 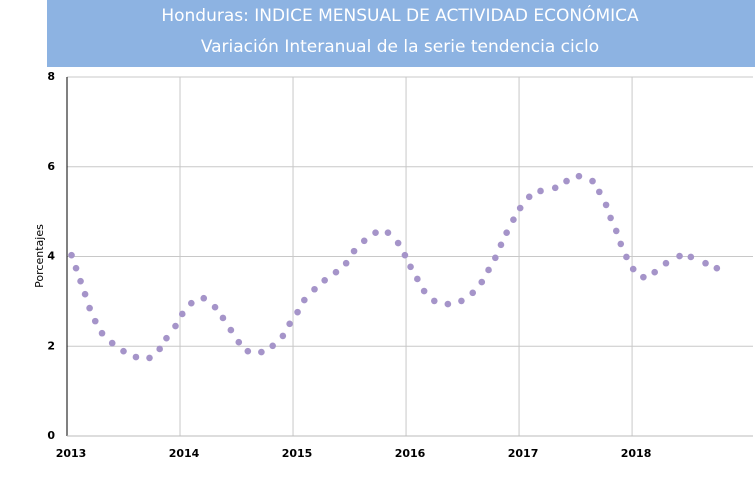 I want to click on x-tick-label: 2018, so click(x=636, y=453).